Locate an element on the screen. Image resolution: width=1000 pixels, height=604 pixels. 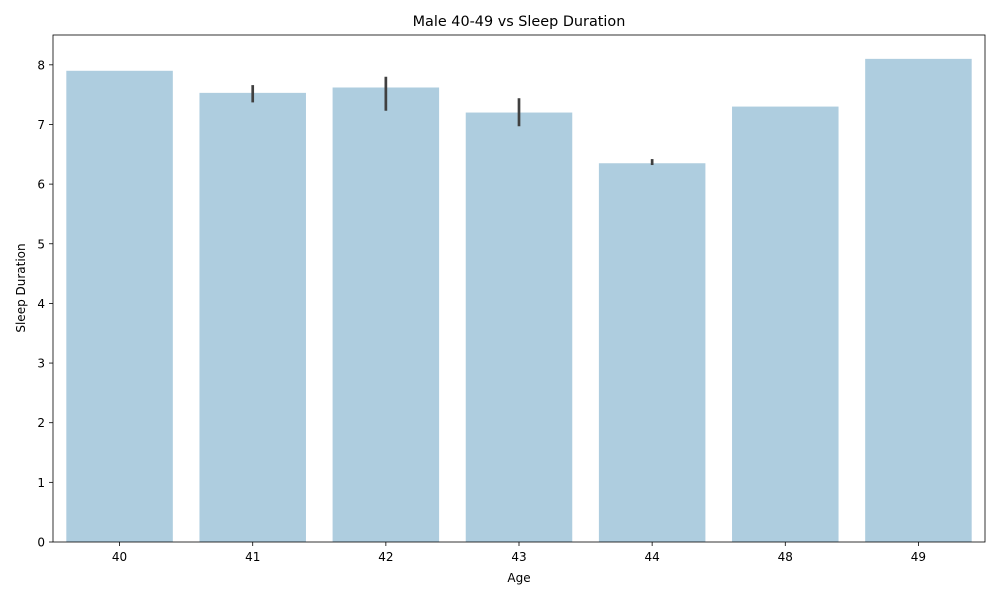
y-tick-label: 4 is located at coordinates (41, 304).